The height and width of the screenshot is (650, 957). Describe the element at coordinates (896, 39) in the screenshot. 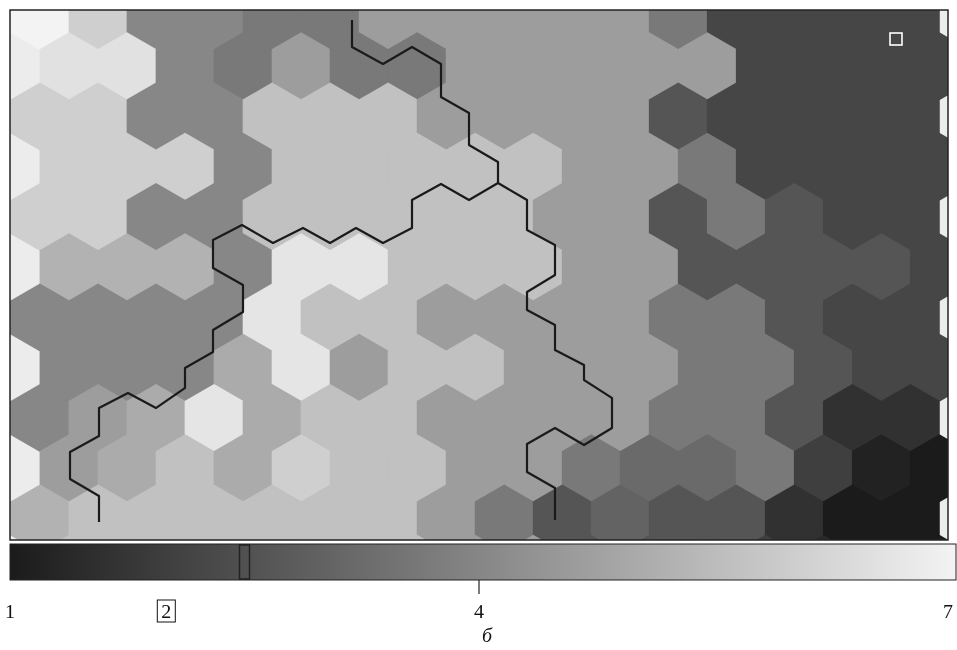

I see `map-marker-square-icon` at that location.